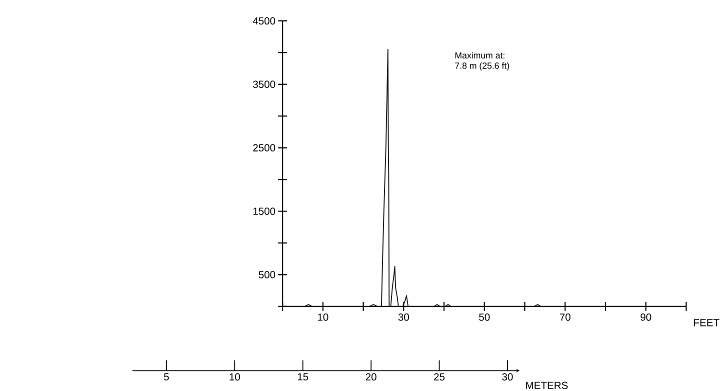  I want to click on x-tick-label: 30, so click(403, 317).